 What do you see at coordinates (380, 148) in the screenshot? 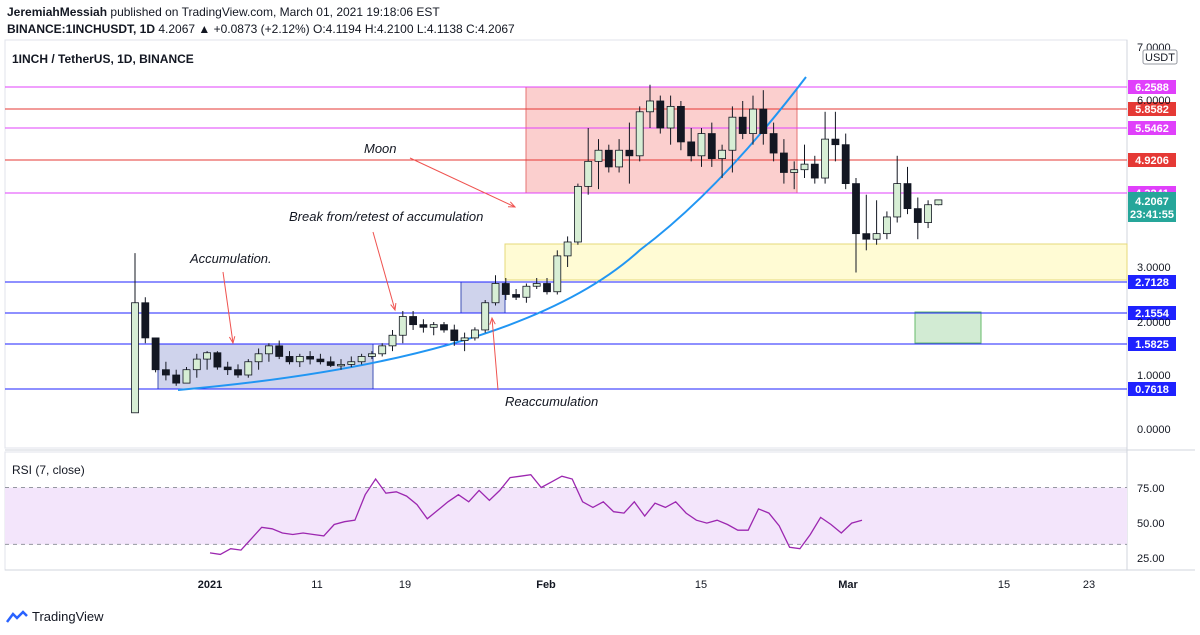
I see `annotation-text: Moon` at bounding box center [380, 148].